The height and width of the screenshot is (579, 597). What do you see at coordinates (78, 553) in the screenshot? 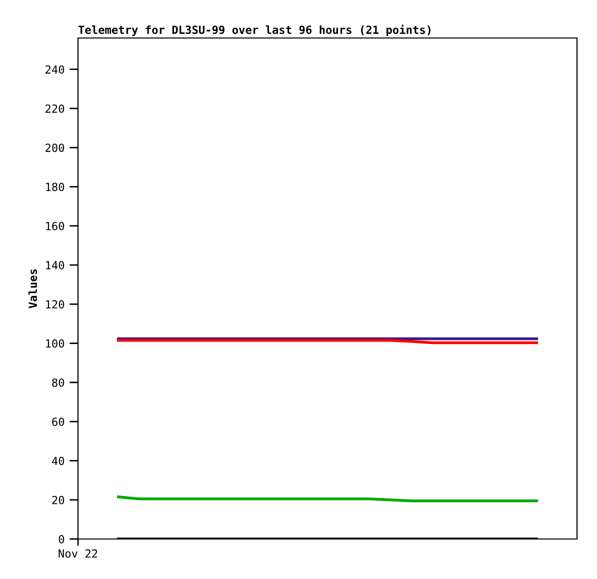
I see `text: Nov 22` at bounding box center [78, 553].